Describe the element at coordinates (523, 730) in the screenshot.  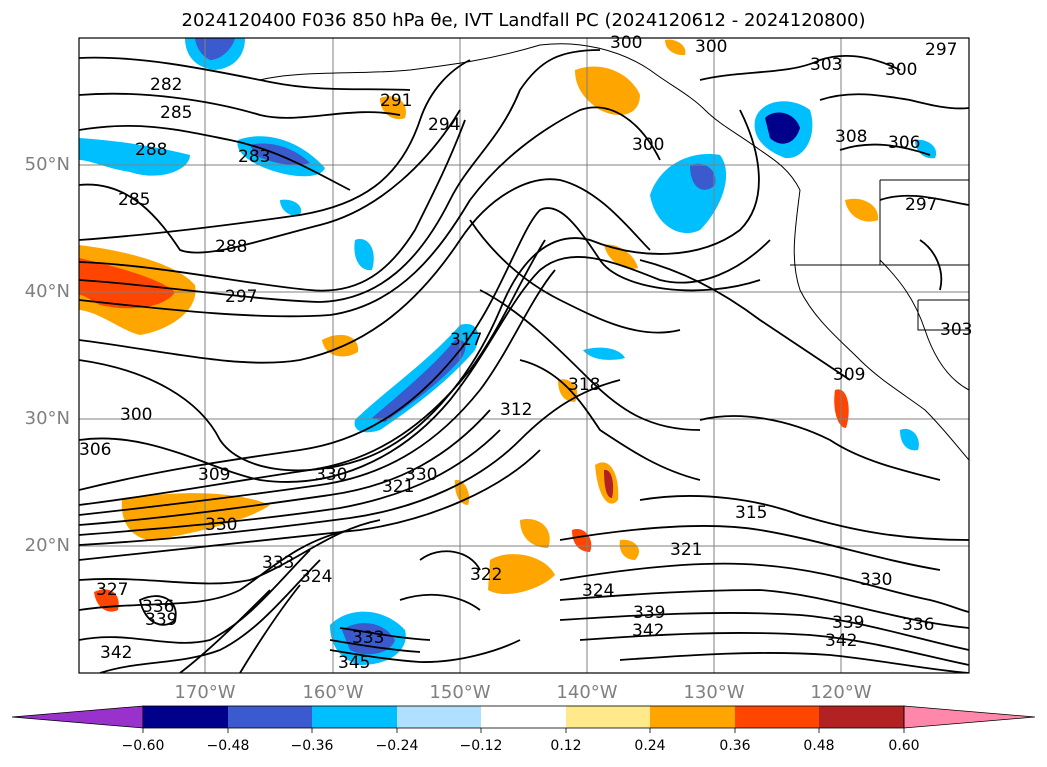
I see `colorbar-ticks` at that location.